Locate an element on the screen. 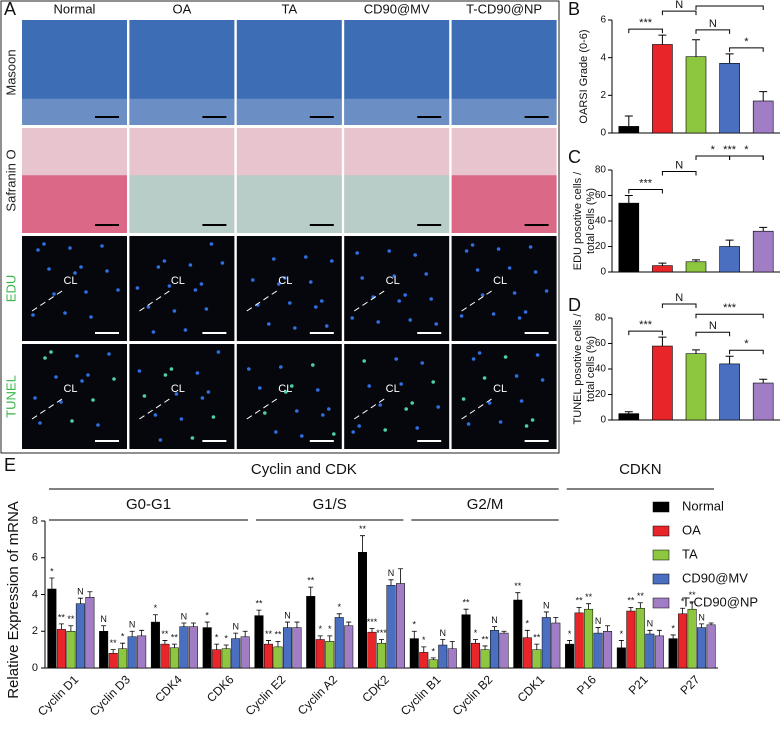  group-label: Cyclin and CDK is located at coordinates (304, 469).